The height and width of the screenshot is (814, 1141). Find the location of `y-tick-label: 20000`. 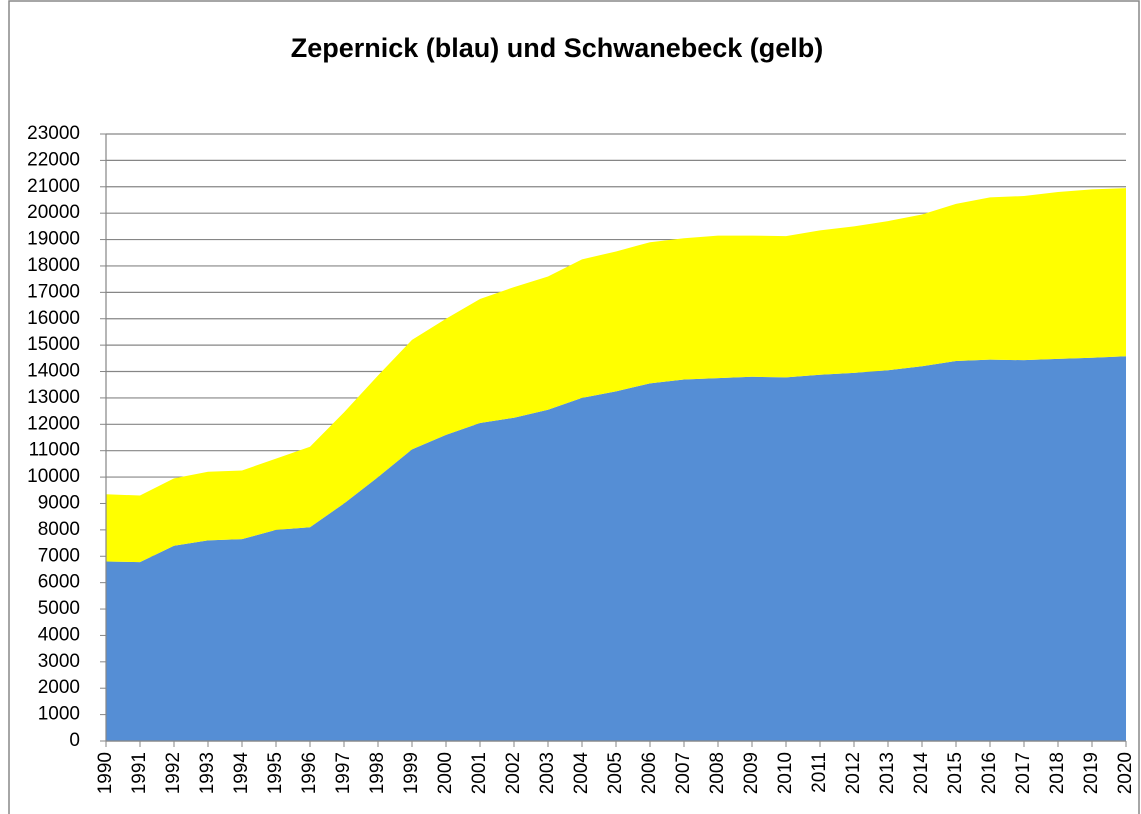

y-tick-label: 20000 is located at coordinates (53, 212).